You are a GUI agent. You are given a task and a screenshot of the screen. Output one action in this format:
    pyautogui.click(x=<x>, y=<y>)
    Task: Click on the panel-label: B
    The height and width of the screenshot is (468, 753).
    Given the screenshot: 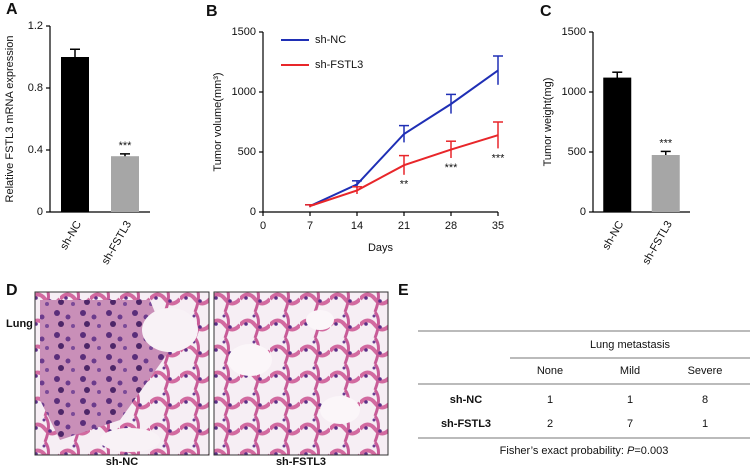 What is the action you would take?
    pyautogui.click(x=212, y=11)
    